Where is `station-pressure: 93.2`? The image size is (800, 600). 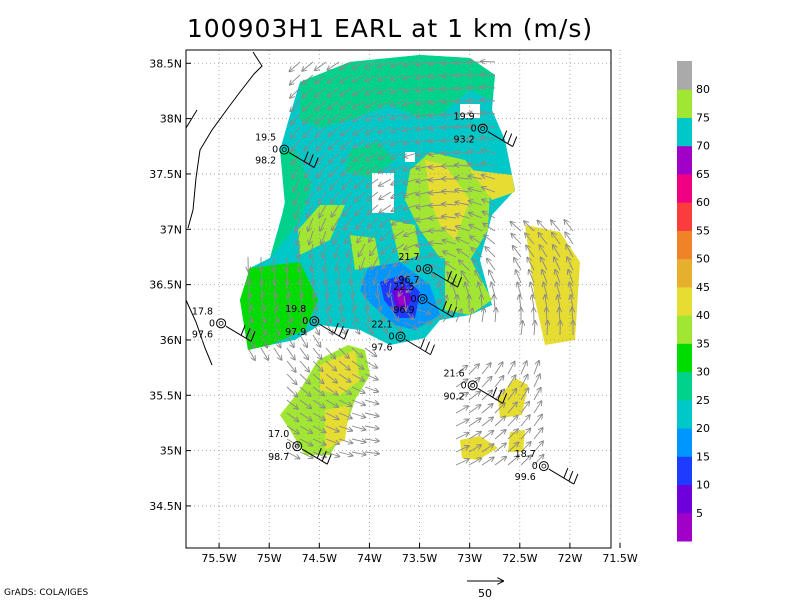 station-pressure: 93.2 is located at coordinates (464, 140).